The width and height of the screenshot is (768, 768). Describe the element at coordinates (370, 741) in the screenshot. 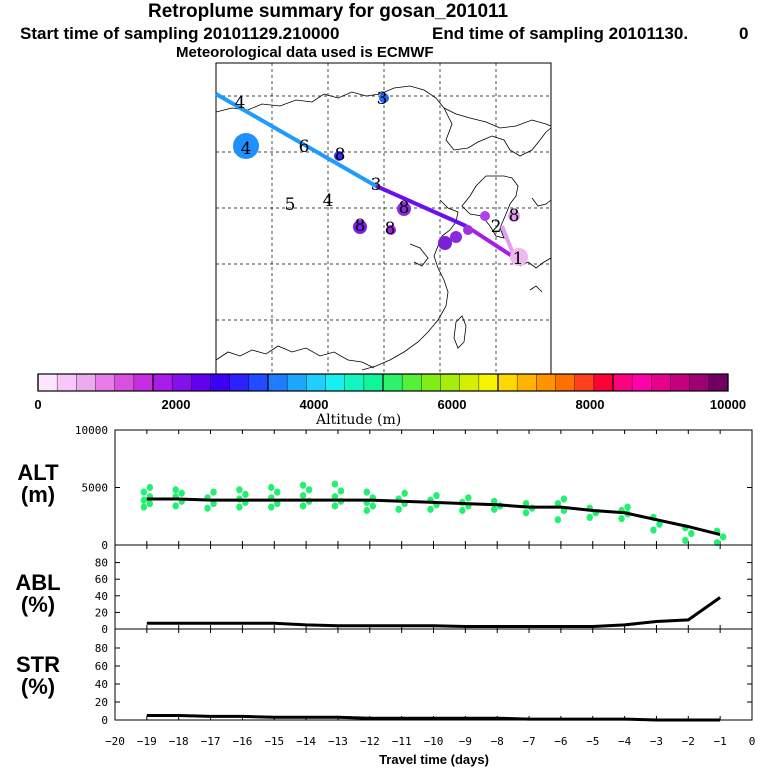

I see `x-tick-label: −12` at that location.